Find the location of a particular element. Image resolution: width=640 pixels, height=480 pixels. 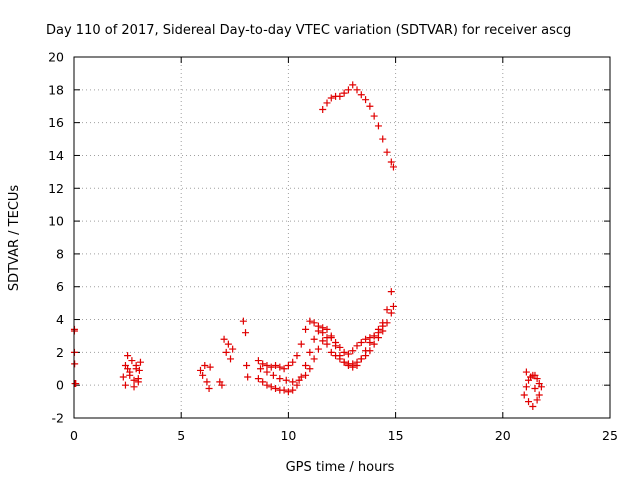

y-tick-label: -2 is located at coordinates (58, 418).